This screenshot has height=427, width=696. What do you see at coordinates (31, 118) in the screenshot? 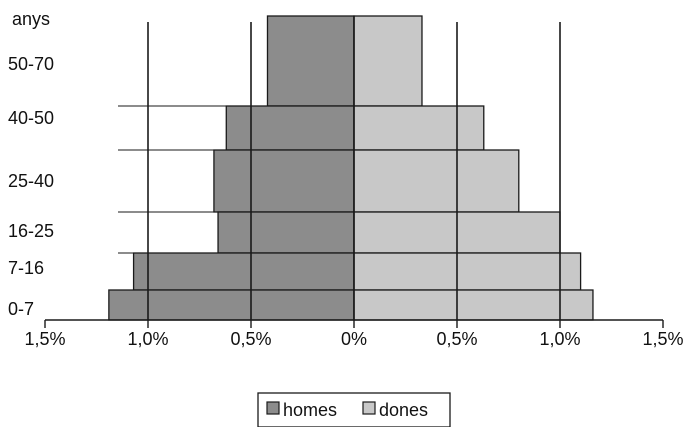
I see `category-label-40-50: 40-50` at bounding box center [31, 118].